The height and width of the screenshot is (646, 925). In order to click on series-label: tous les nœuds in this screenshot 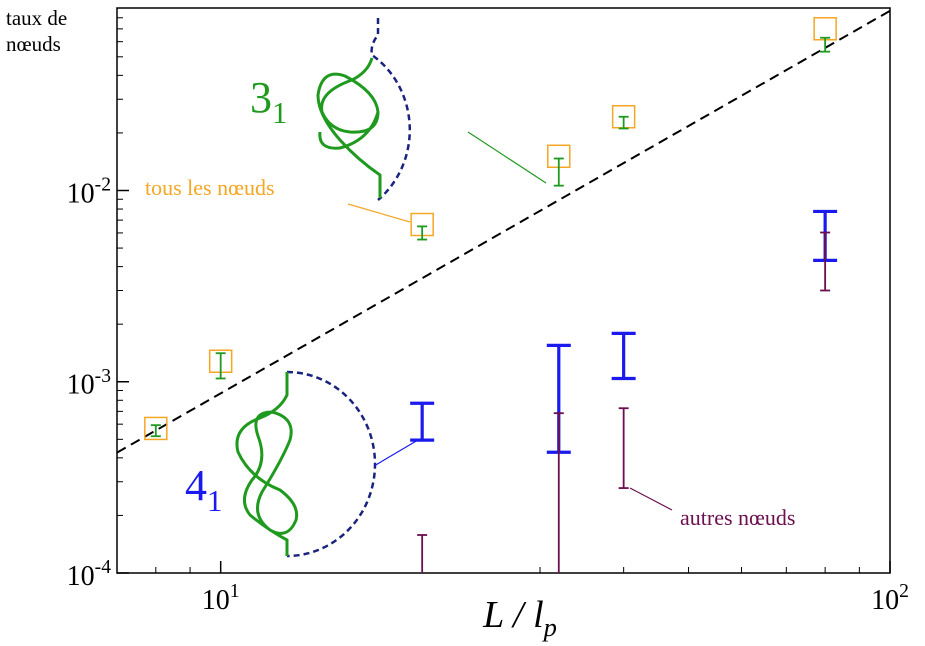, I will do `click(210, 187)`.